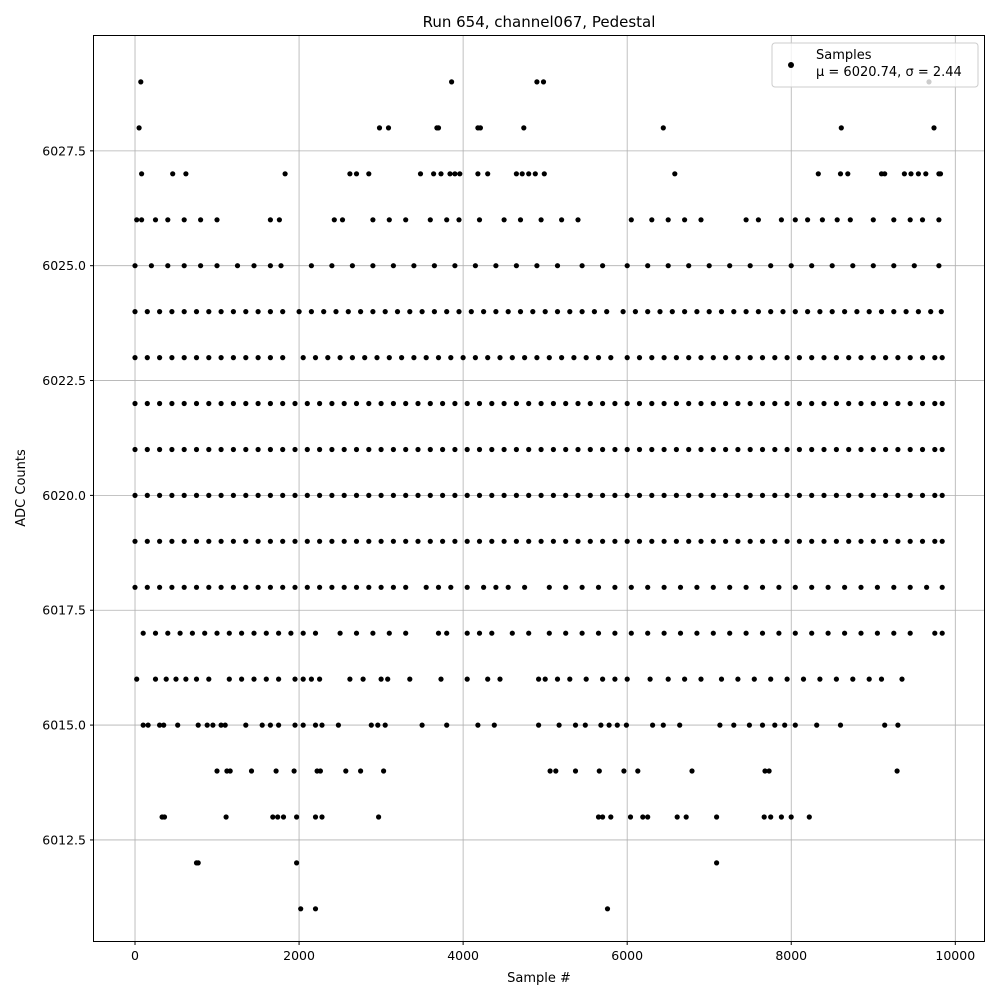 The width and height of the screenshot is (1000, 1000). I want to click on x-tick-label: 0, so click(135, 955).